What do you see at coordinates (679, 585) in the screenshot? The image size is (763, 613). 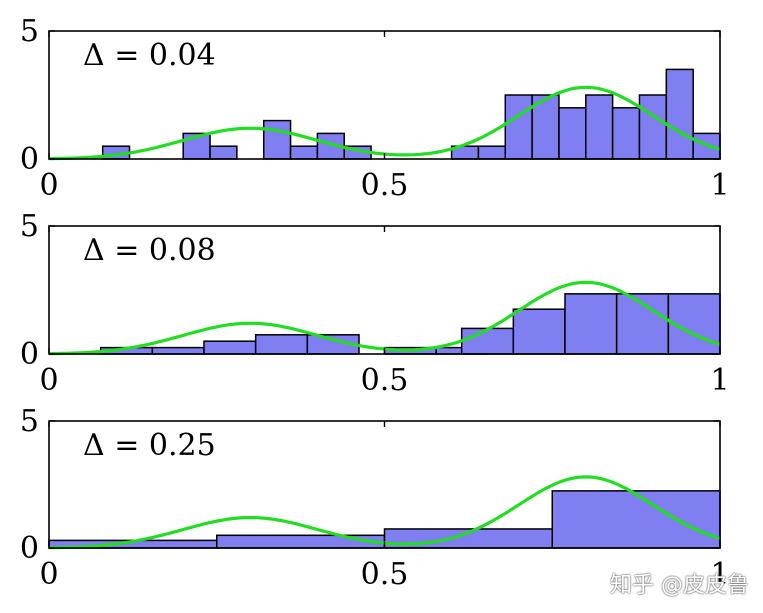 I see `watermark: 知乎 @皮皮鲁` at bounding box center [679, 585].